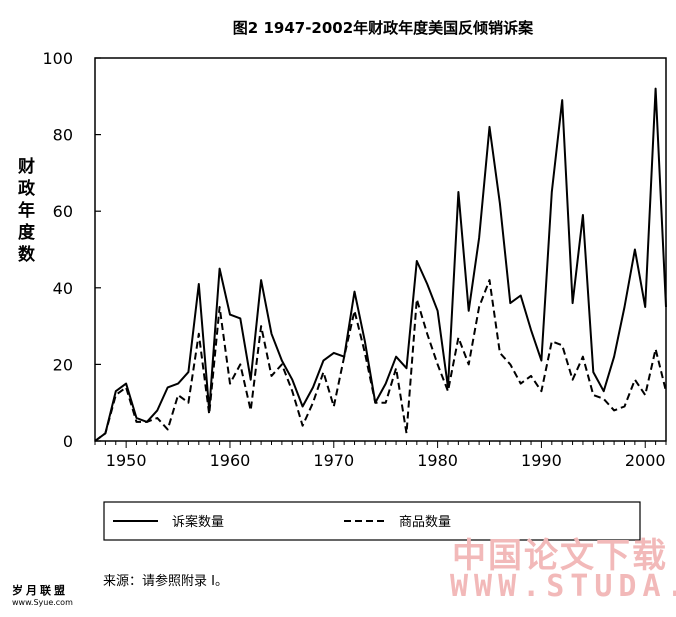 The image size is (676, 617). Describe the element at coordinates (333, 460) in the screenshot. I see `x-tick-label: 1970` at that location.